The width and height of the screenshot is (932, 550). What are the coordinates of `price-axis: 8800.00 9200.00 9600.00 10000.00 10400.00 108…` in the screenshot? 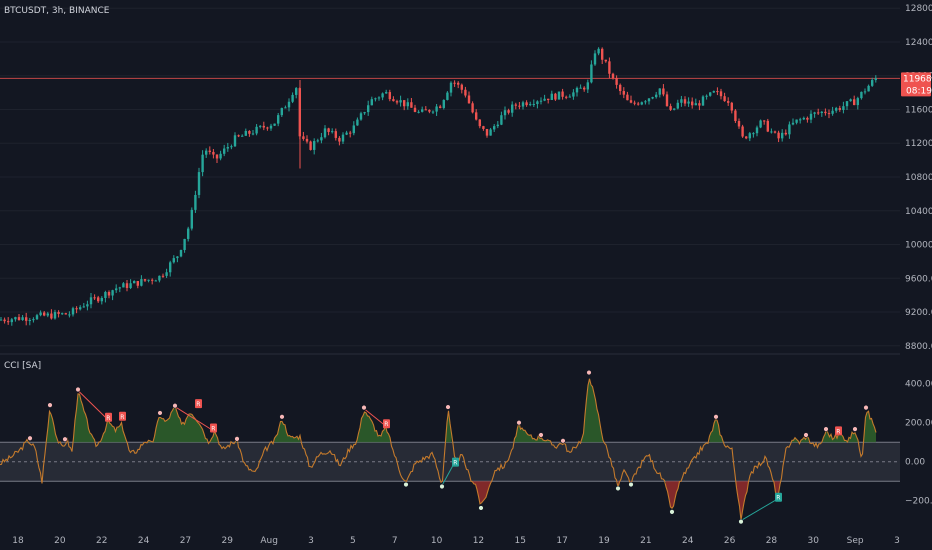 It's located at (918, 178).